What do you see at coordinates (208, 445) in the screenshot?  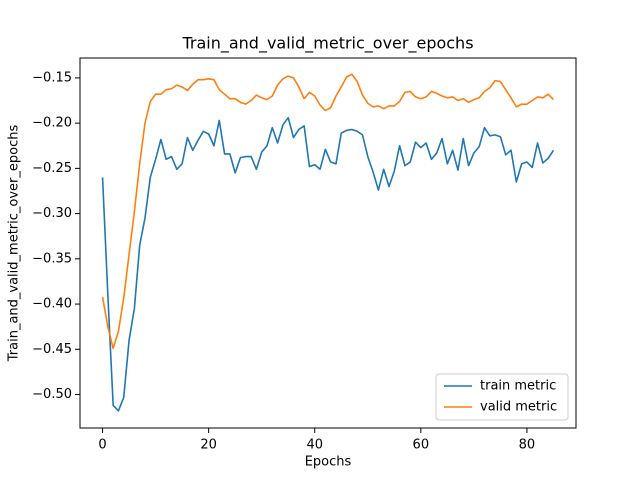 I see `x-tick-label: 20` at bounding box center [208, 445].